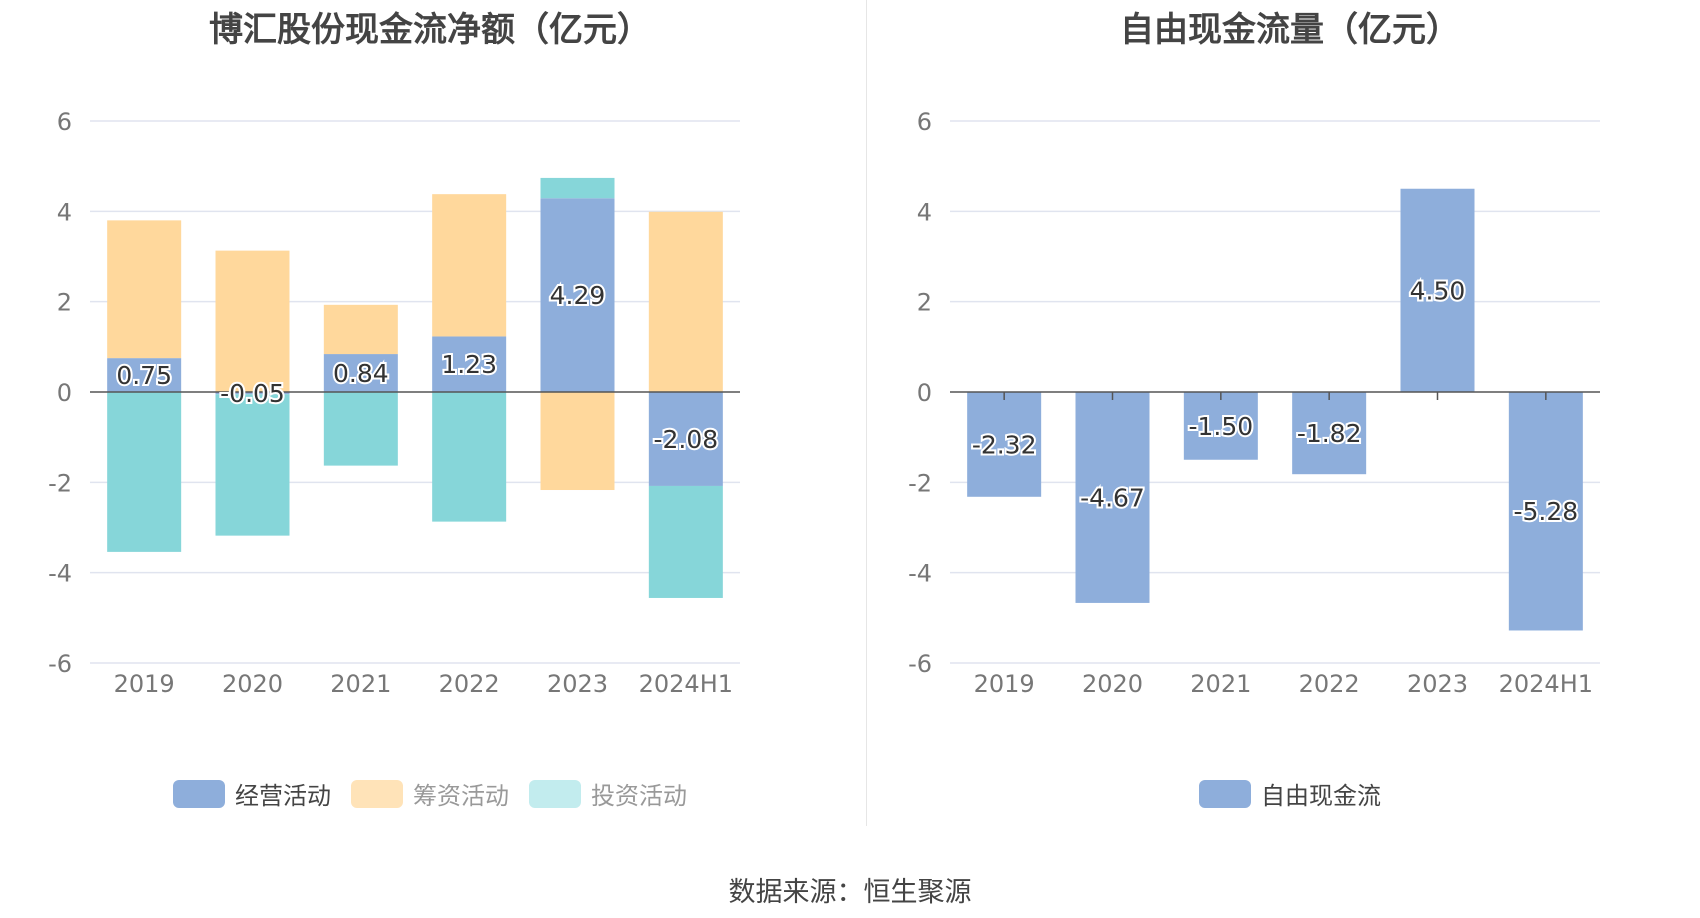  I want to click on chart-title: 自由现金流量（亿元）, so click(1290, 30).